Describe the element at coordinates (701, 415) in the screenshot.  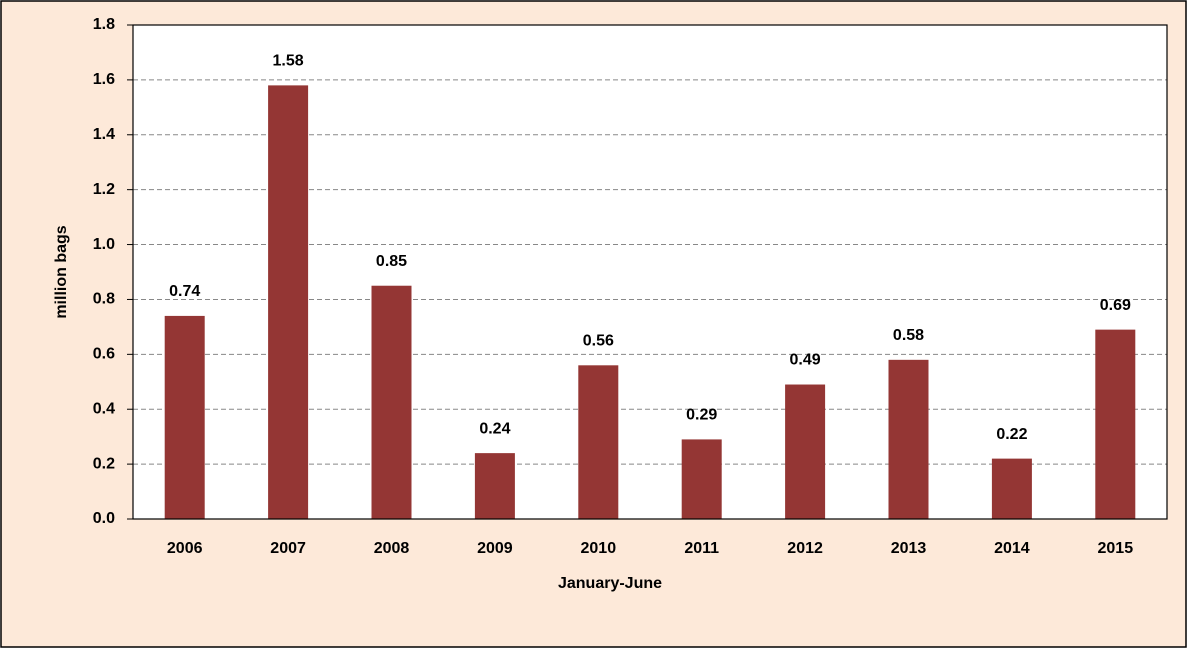
I see `value-label: 0.29` at that location.